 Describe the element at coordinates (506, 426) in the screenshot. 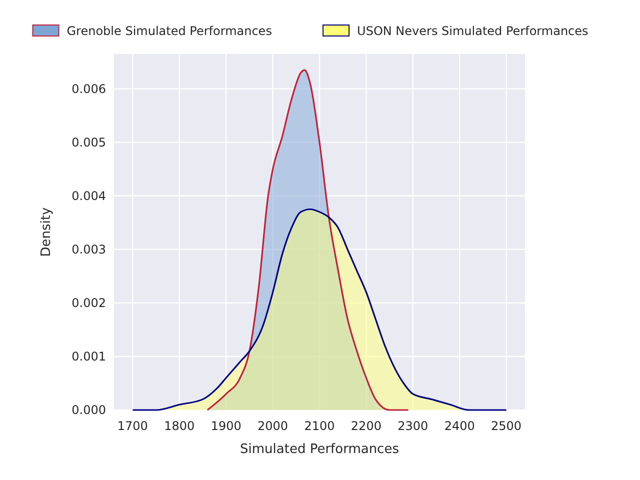

I see `x-tick-label: 2500` at that location.